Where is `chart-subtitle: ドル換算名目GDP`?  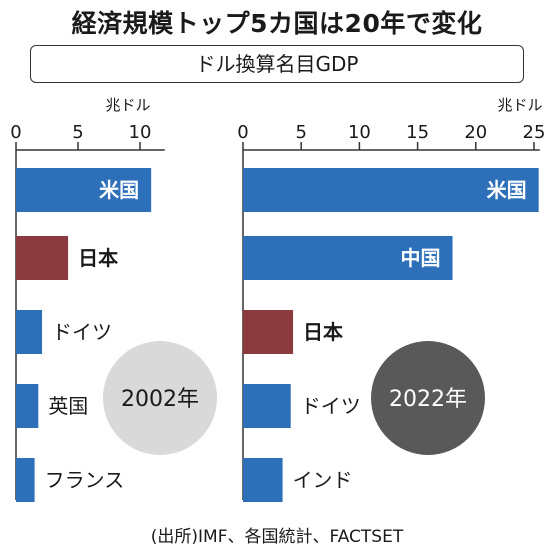 chart-subtitle: ドル換算名目GDP is located at coordinates (277, 64).